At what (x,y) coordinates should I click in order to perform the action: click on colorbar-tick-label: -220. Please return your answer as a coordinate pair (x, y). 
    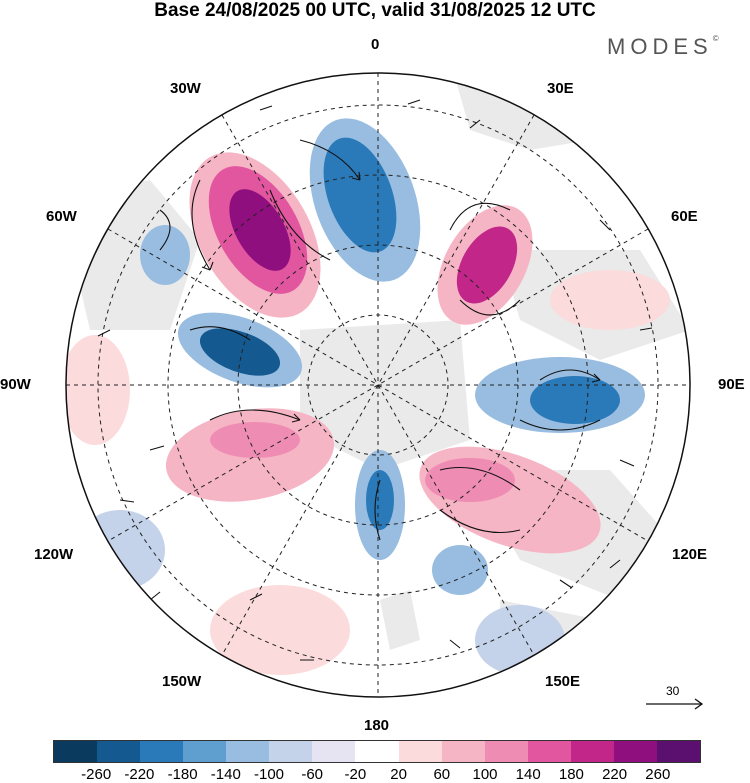
    Looking at the image, I should click on (139, 774).